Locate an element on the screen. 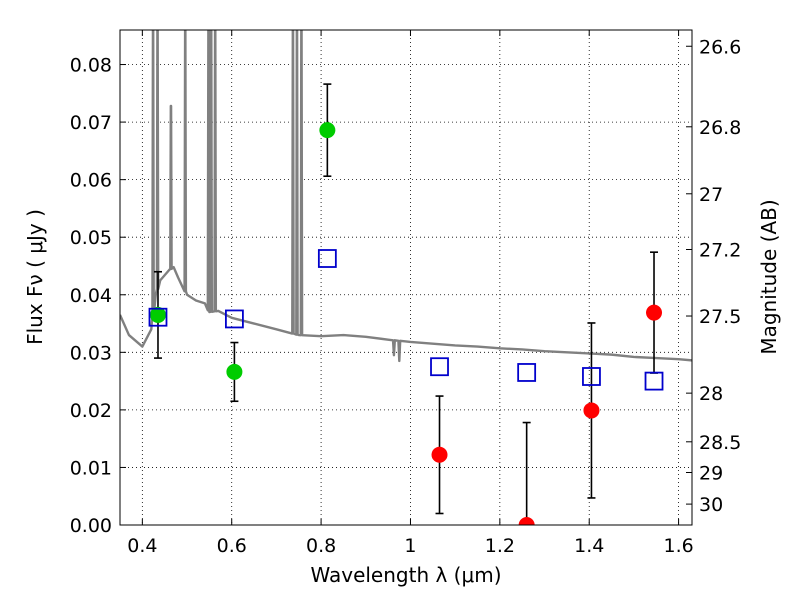  magnitude-tick-label: 27.5 is located at coordinates (720, 317).